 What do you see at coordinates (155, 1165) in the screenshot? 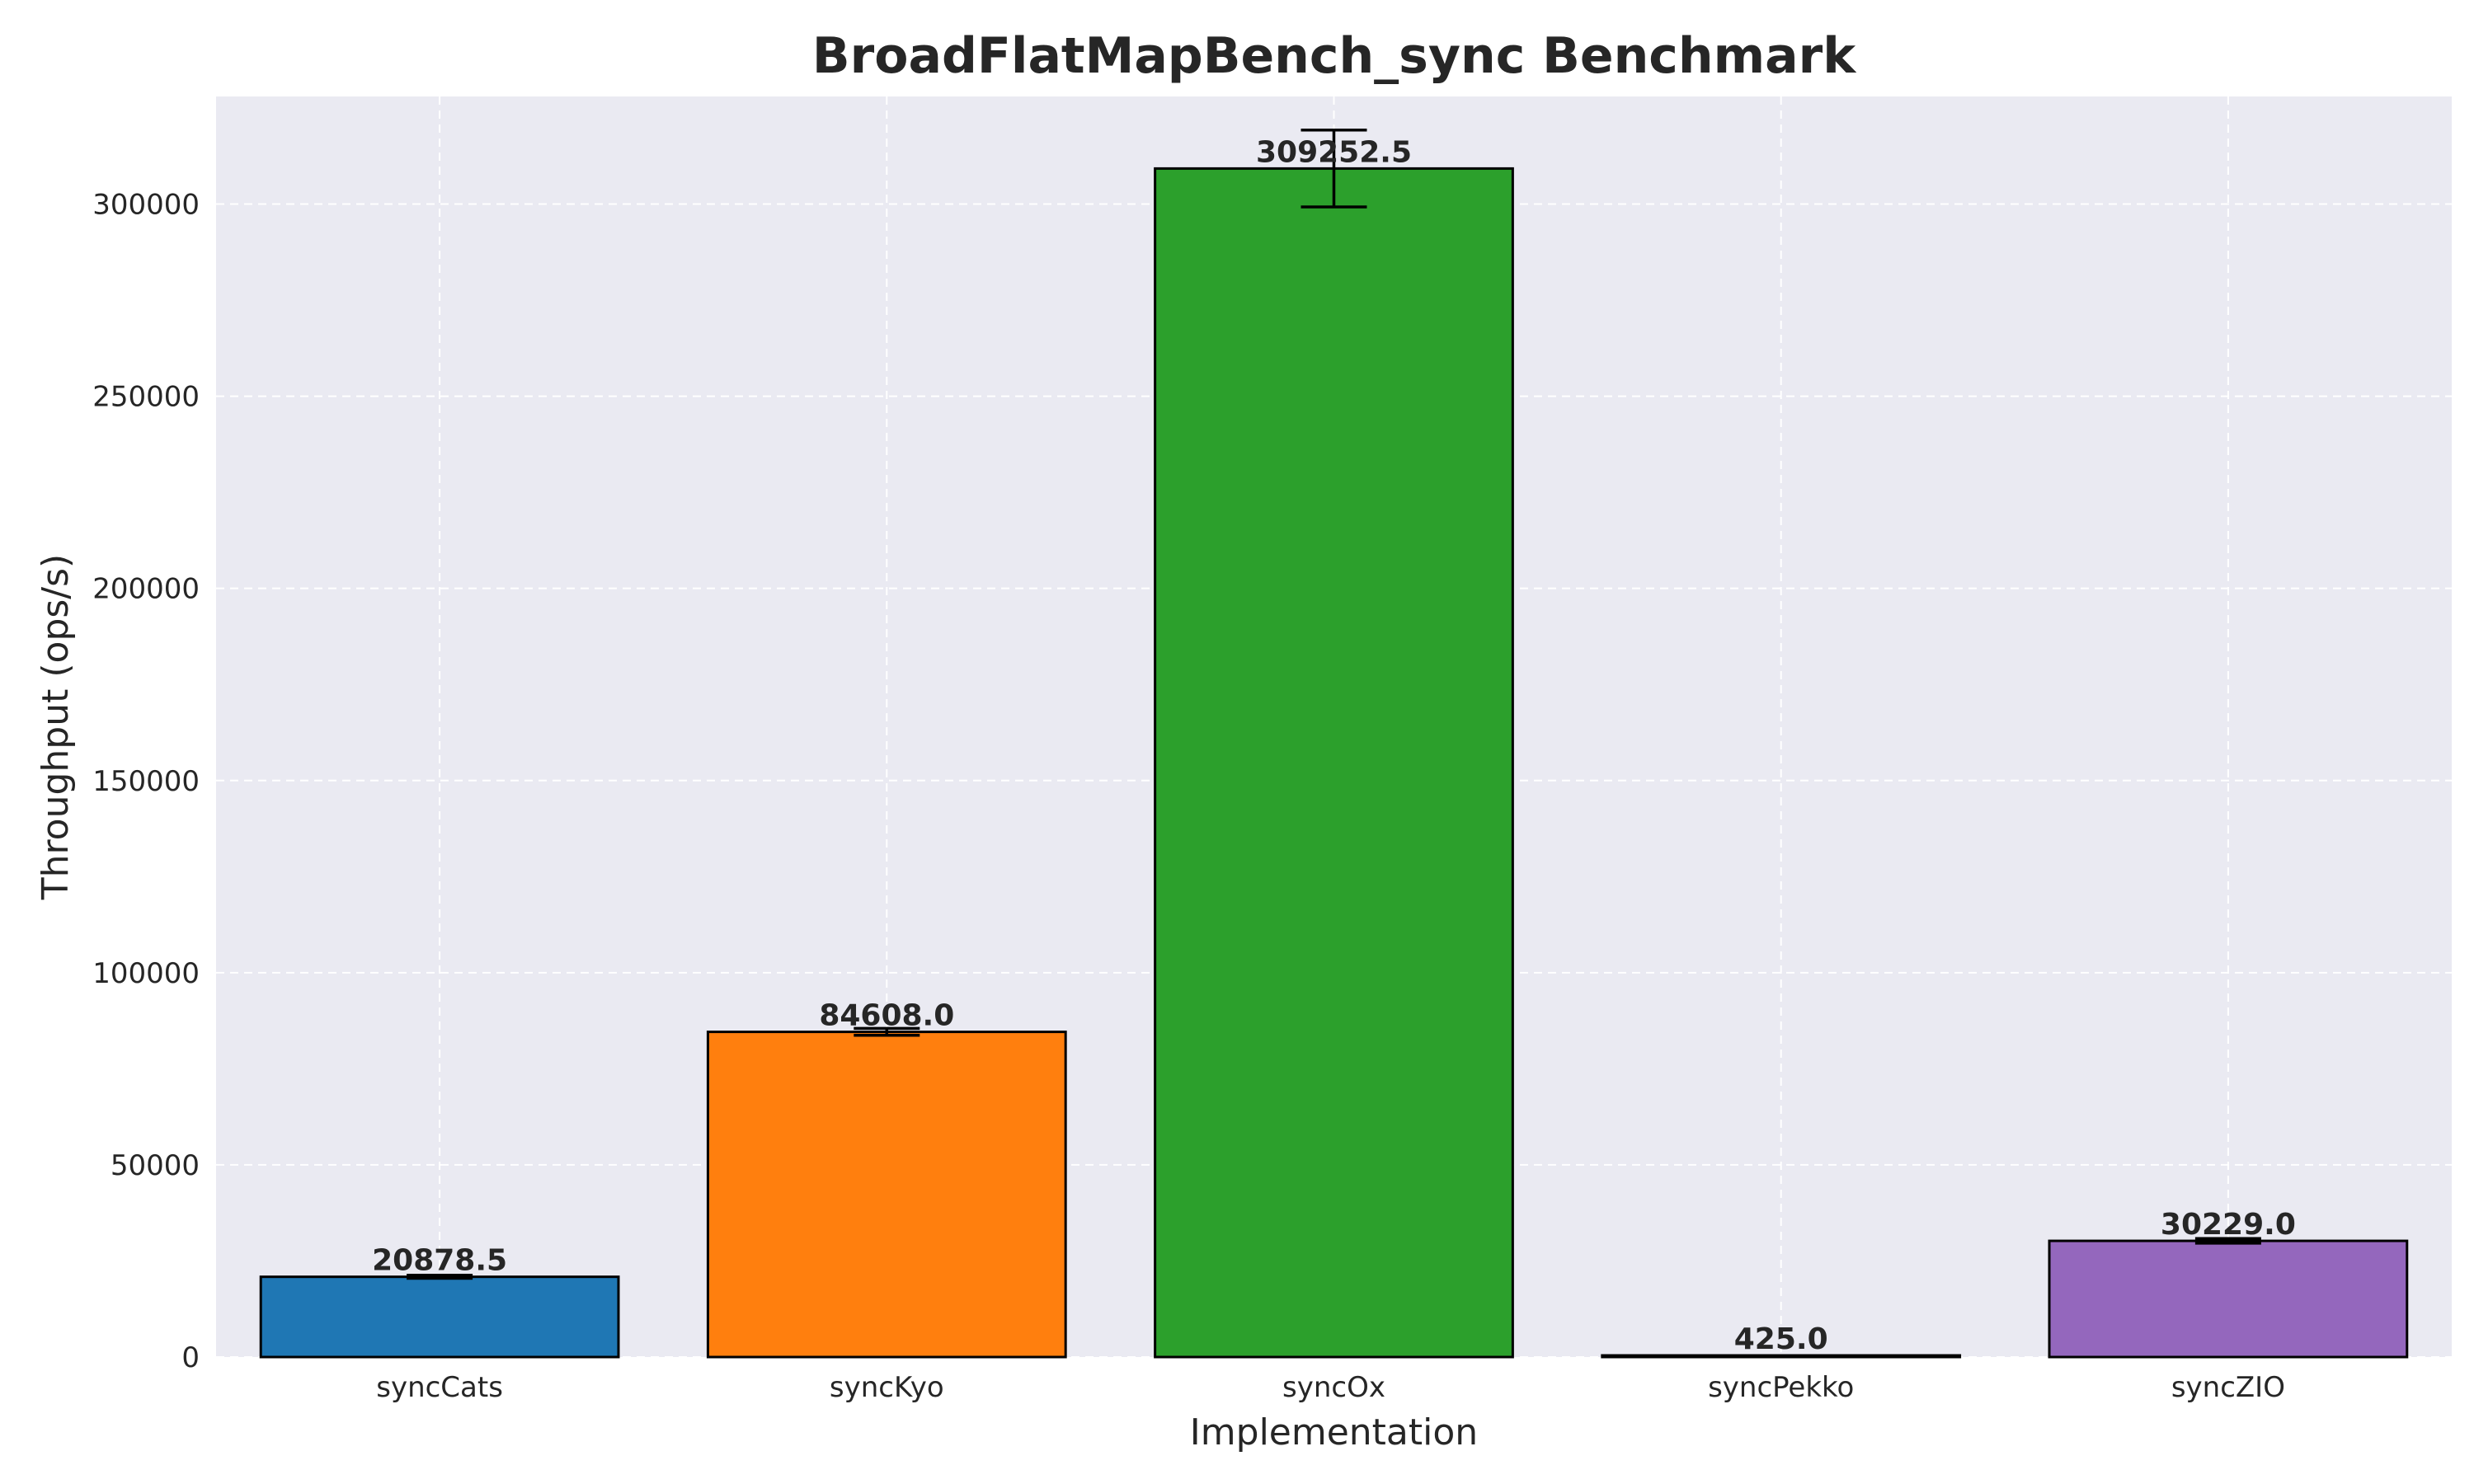
I see `y-tick-label: 50000` at bounding box center [155, 1165].